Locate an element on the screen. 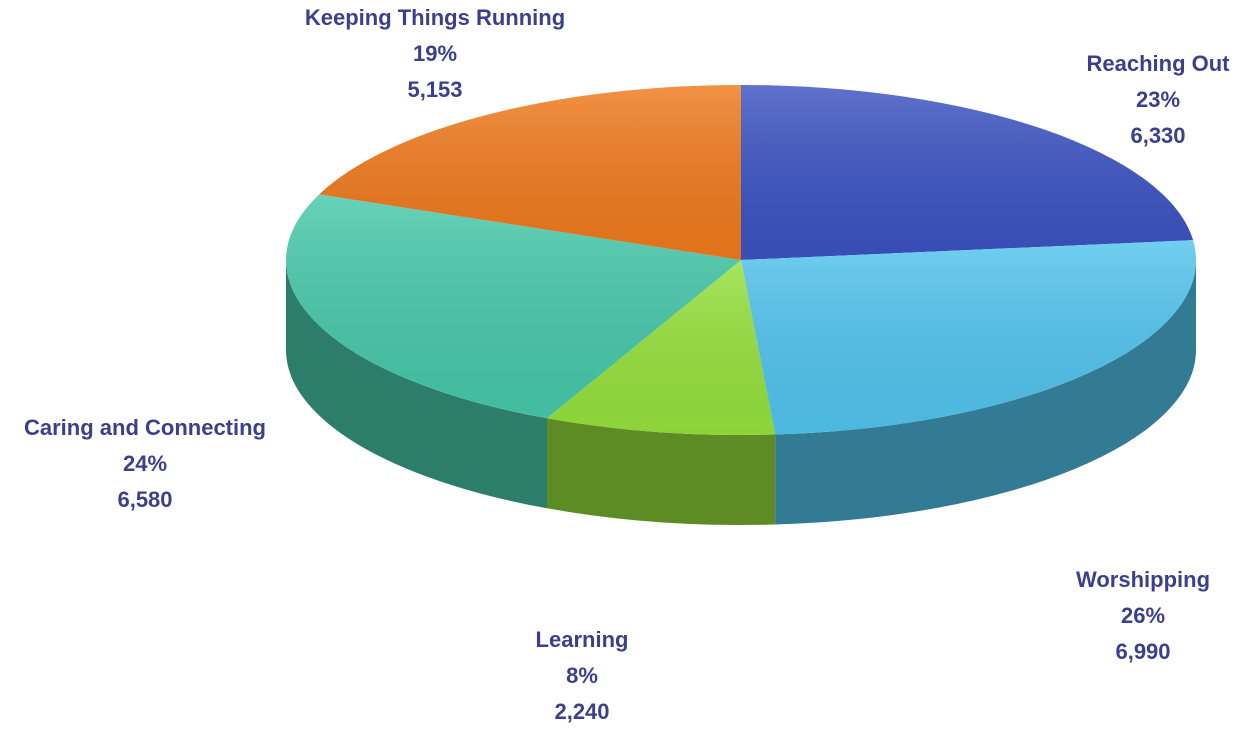 This screenshot has height=740, width=1249. slice-label-caring-and-connecting: Caring and Connecting 24% 6,580 is located at coordinates (145, 464).